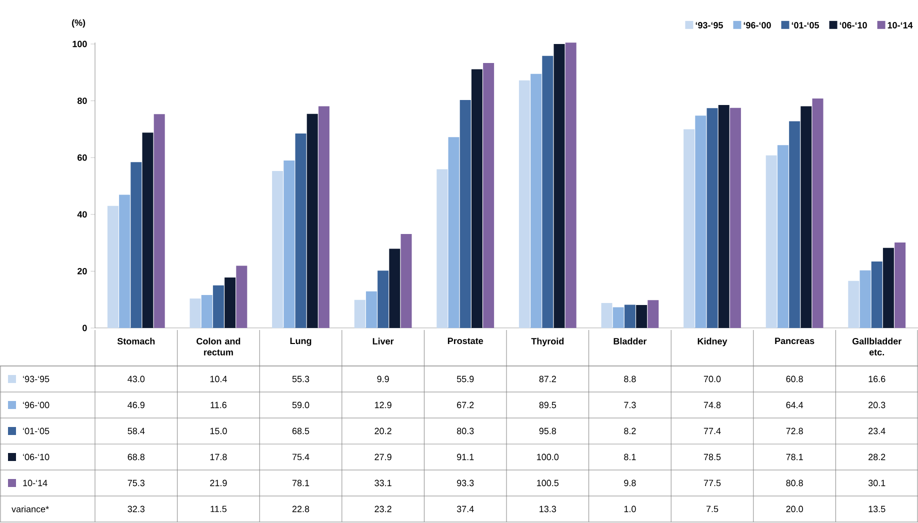 The height and width of the screenshot is (523, 918). I want to click on data-label: 89.5, so click(547, 405).